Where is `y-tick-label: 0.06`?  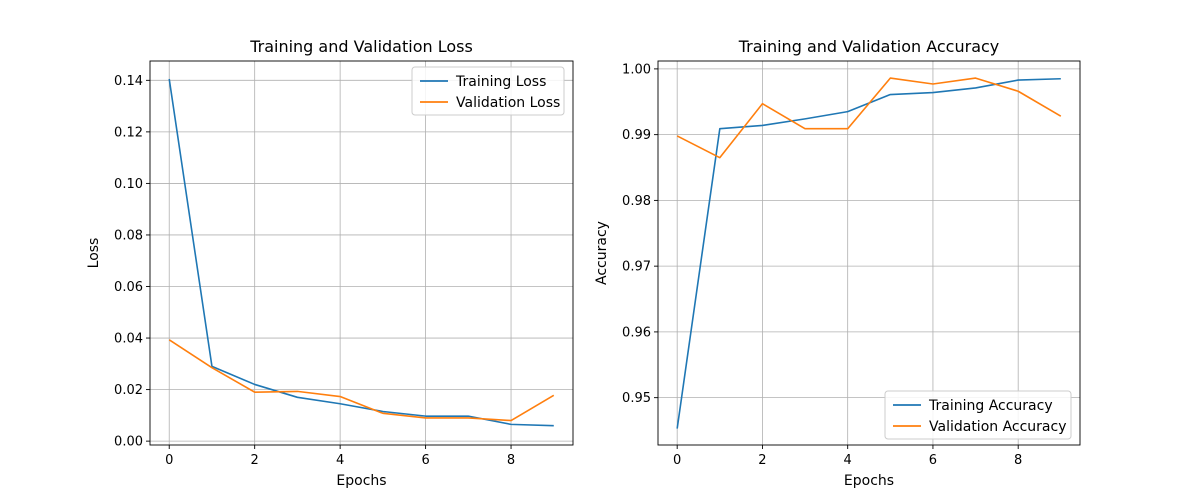
y-tick-label: 0.06 is located at coordinates (128, 287).